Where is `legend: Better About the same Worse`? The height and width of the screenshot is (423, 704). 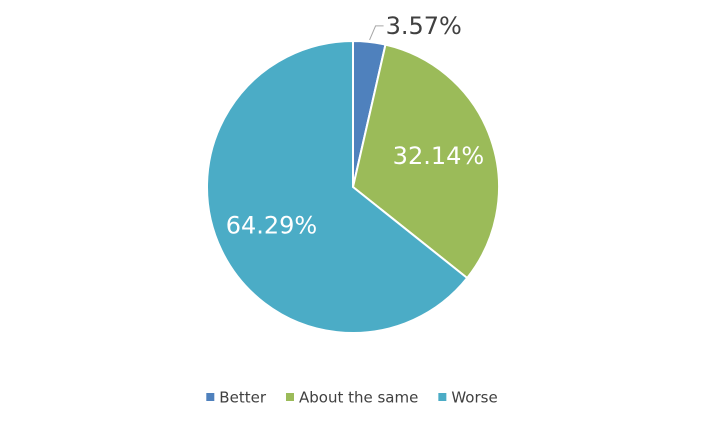
legend: Better About the same Worse is located at coordinates (352, 398).